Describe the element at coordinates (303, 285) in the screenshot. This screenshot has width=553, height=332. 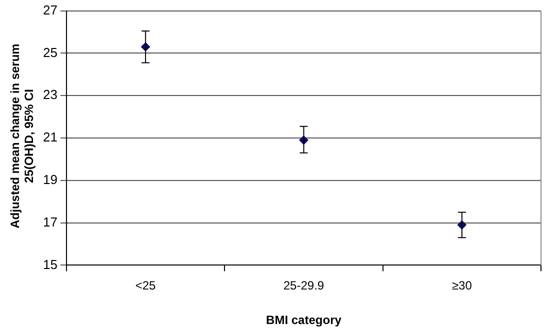
I see `x-tick-label: 25-29.9` at that location.